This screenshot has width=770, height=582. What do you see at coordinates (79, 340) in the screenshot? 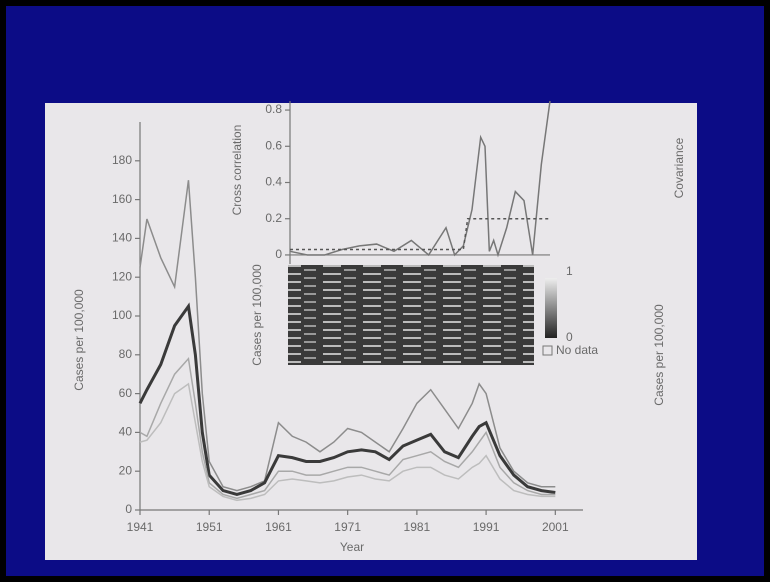
I see `y-axis-title: Cases per 100,000` at bounding box center [79, 340].